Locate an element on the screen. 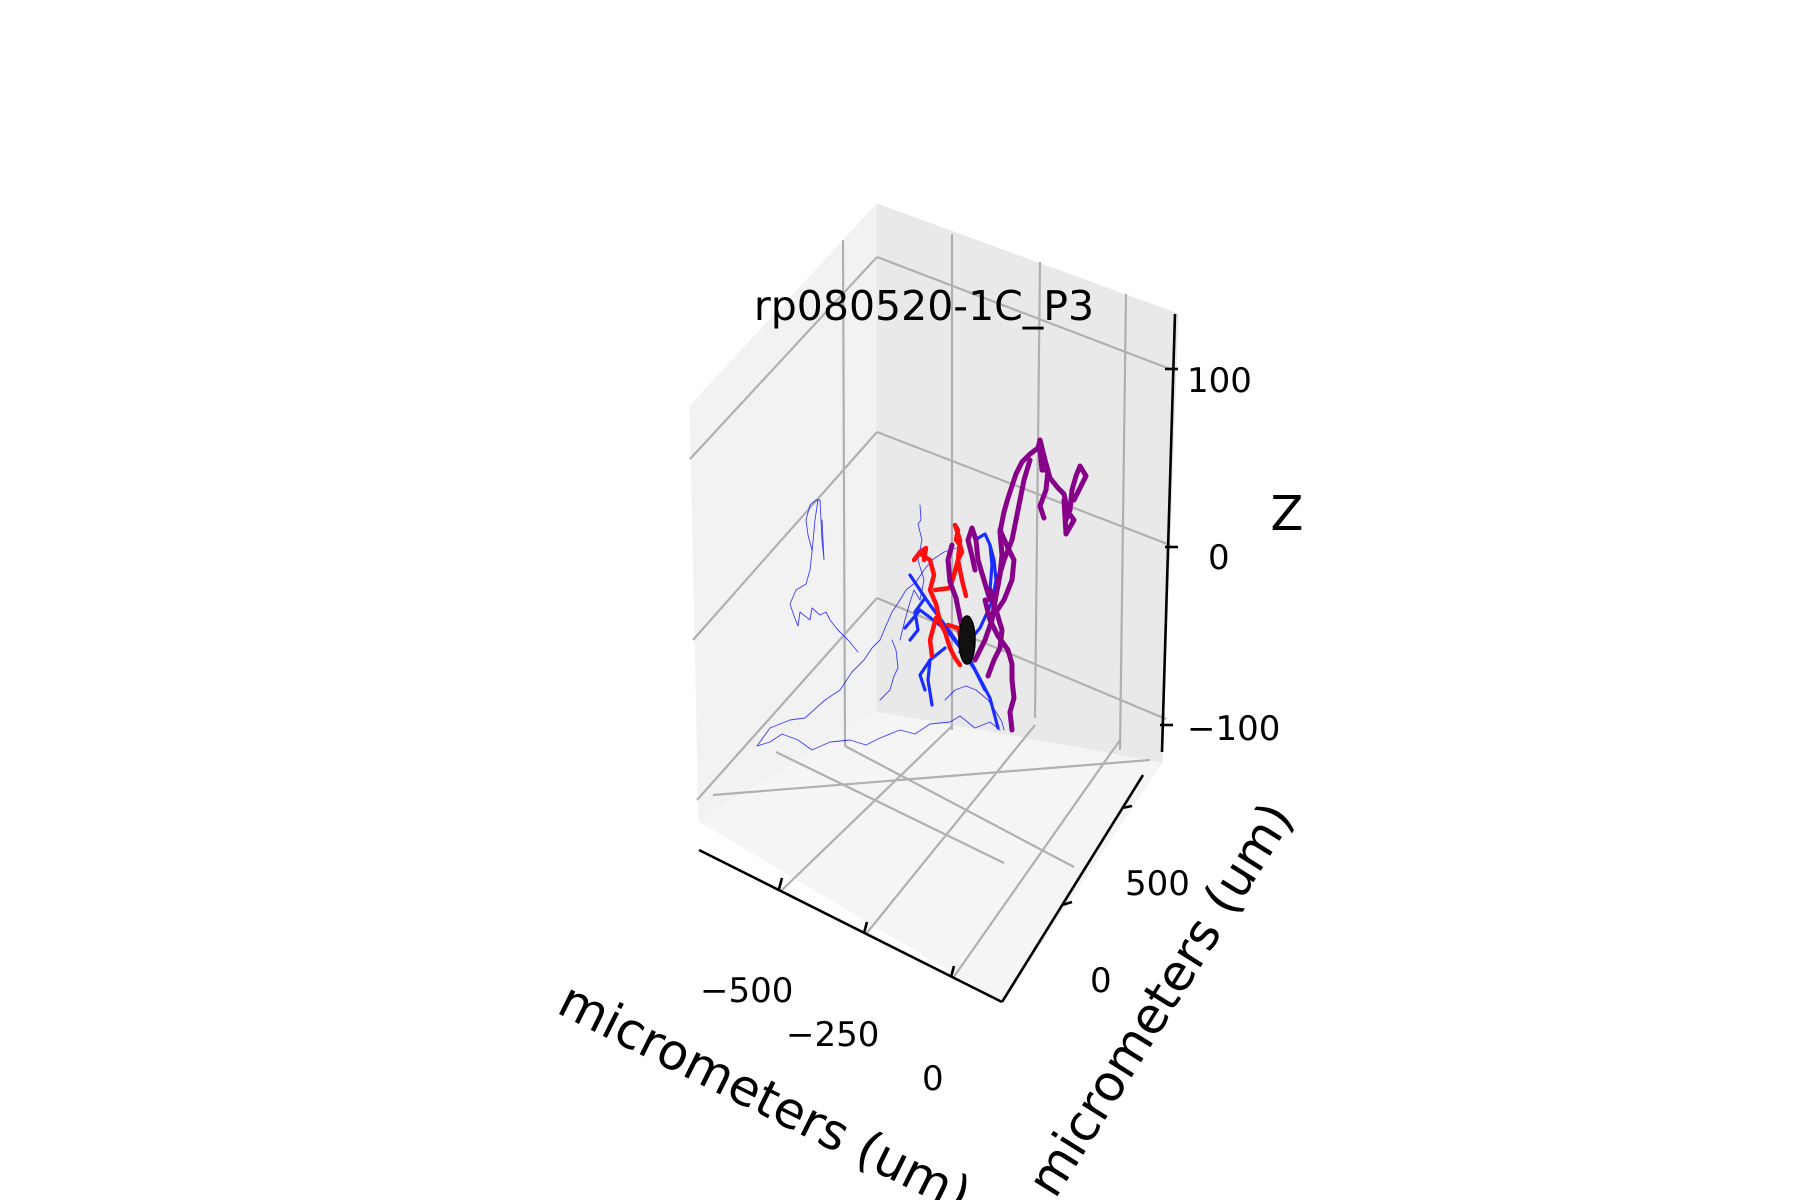 Image resolution: width=1800 pixels, height=1200 pixels. z-tick-label: 100 is located at coordinates (1219, 381).